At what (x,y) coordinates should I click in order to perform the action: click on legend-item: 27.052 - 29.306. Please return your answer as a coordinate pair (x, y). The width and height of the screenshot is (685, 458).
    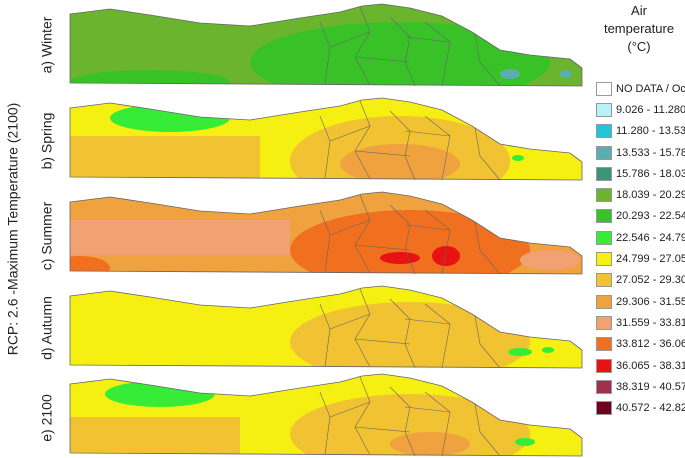
    Looking at the image, I should click on (640, 280).